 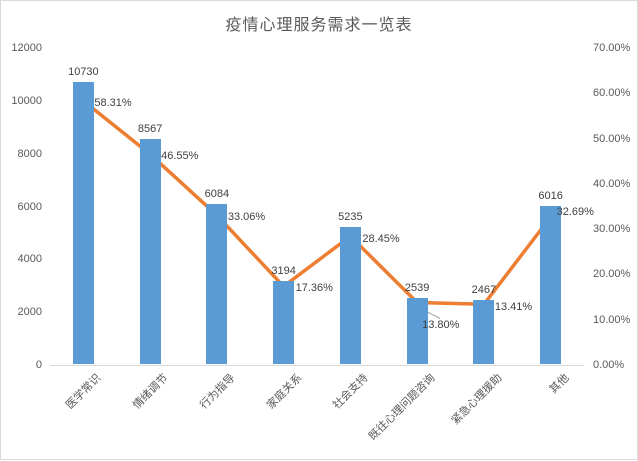 I want to click on line-percent-label: 58.31%, so click(x=113, y=102).